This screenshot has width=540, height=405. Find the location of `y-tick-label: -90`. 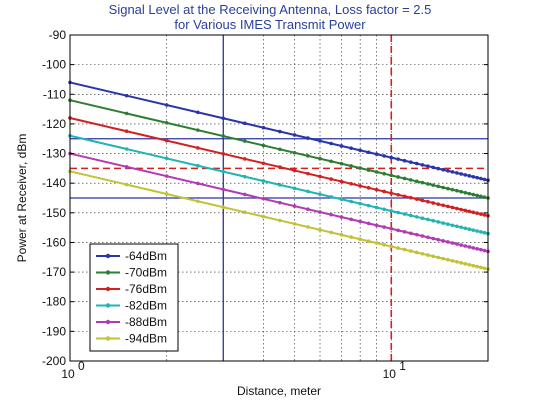

y-tick-label: -90 is located at coordinates (58, 35).